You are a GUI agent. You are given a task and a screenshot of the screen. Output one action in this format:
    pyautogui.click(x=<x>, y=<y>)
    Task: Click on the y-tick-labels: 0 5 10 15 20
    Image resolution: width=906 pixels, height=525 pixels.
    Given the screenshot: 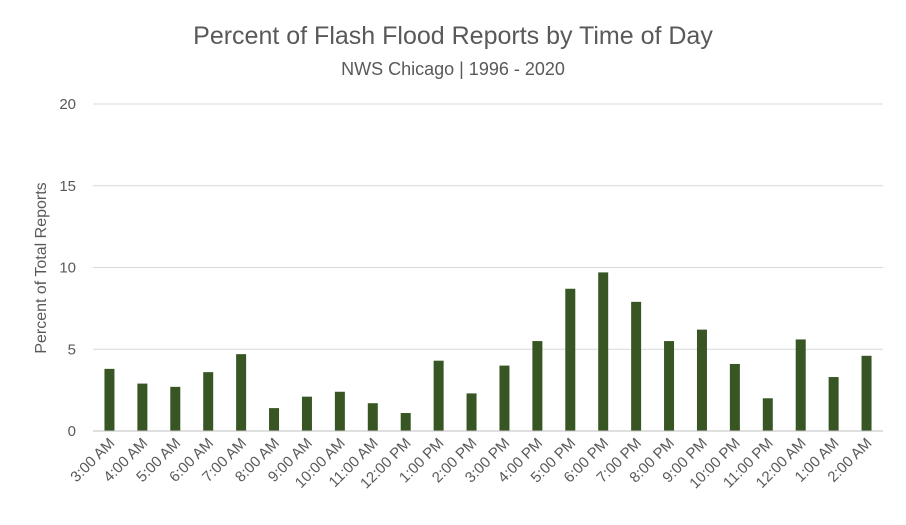 What is the action you would take?
    pyautogui.click(x=67, y=268)
    